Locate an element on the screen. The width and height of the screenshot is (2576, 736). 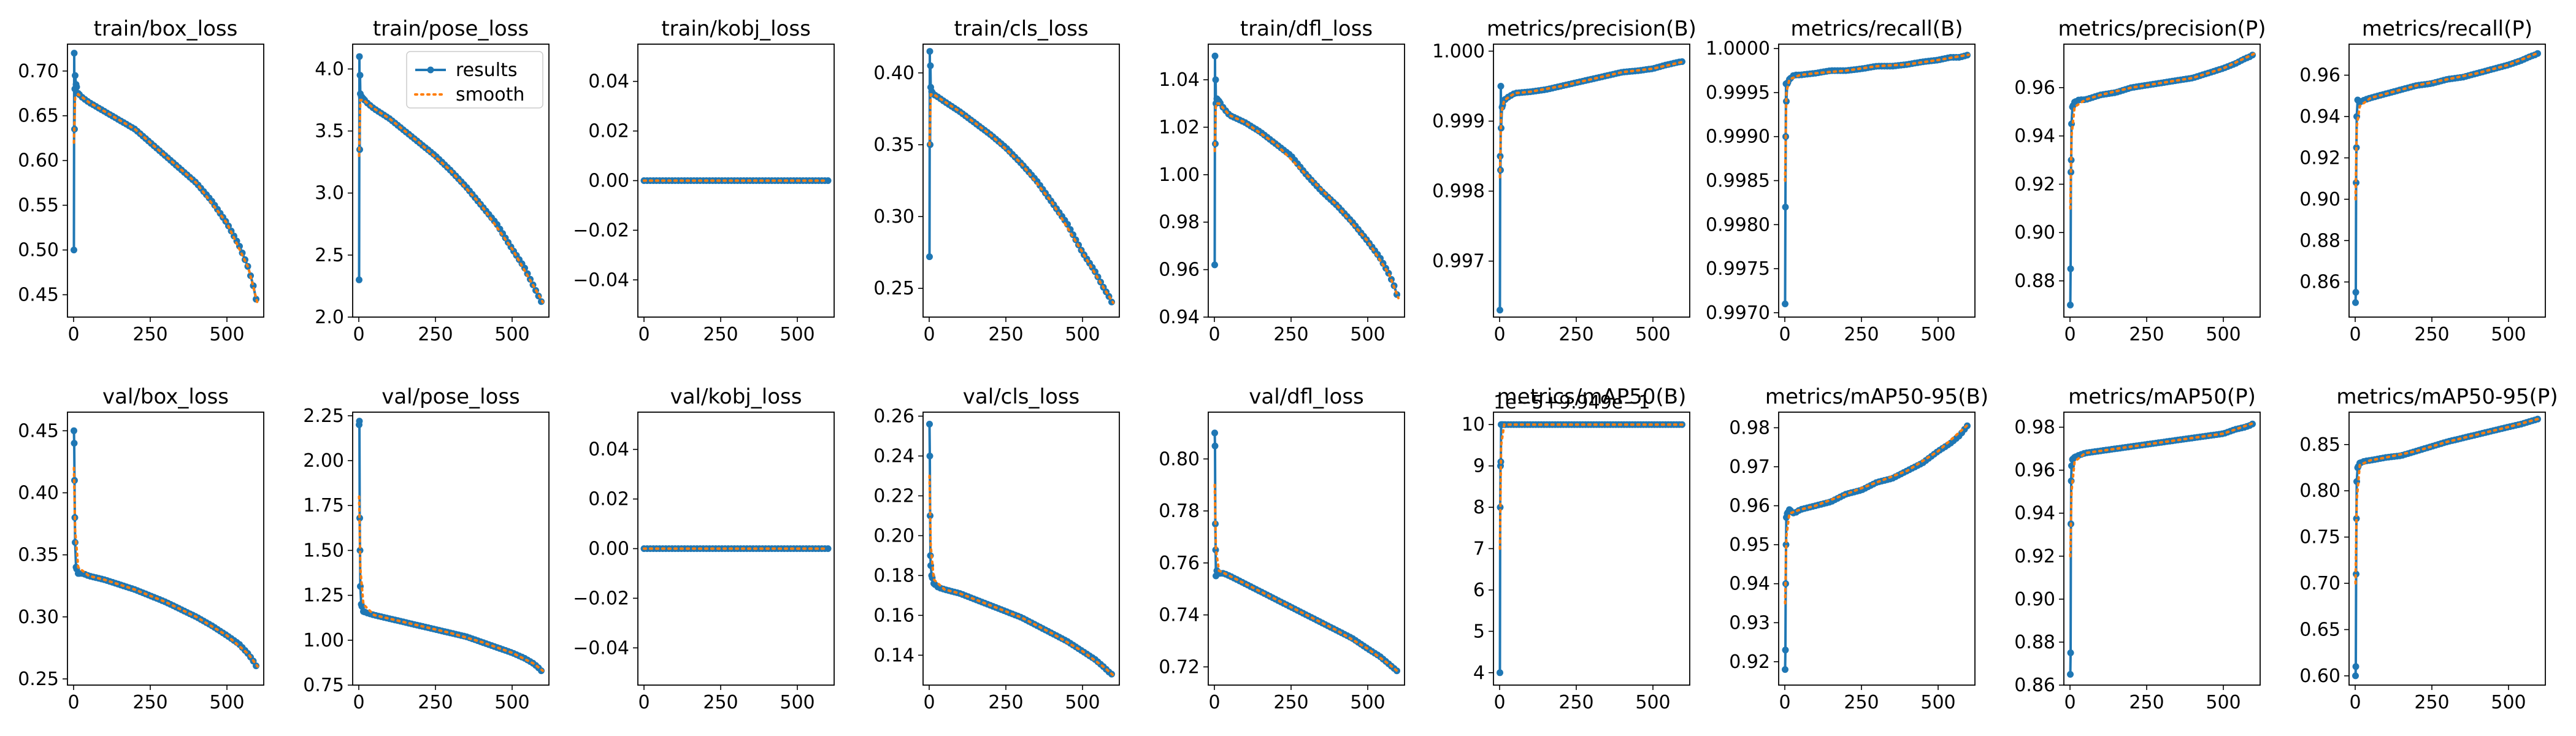
y-tick-label: 0.65 is located at coordinates (2319, 629).